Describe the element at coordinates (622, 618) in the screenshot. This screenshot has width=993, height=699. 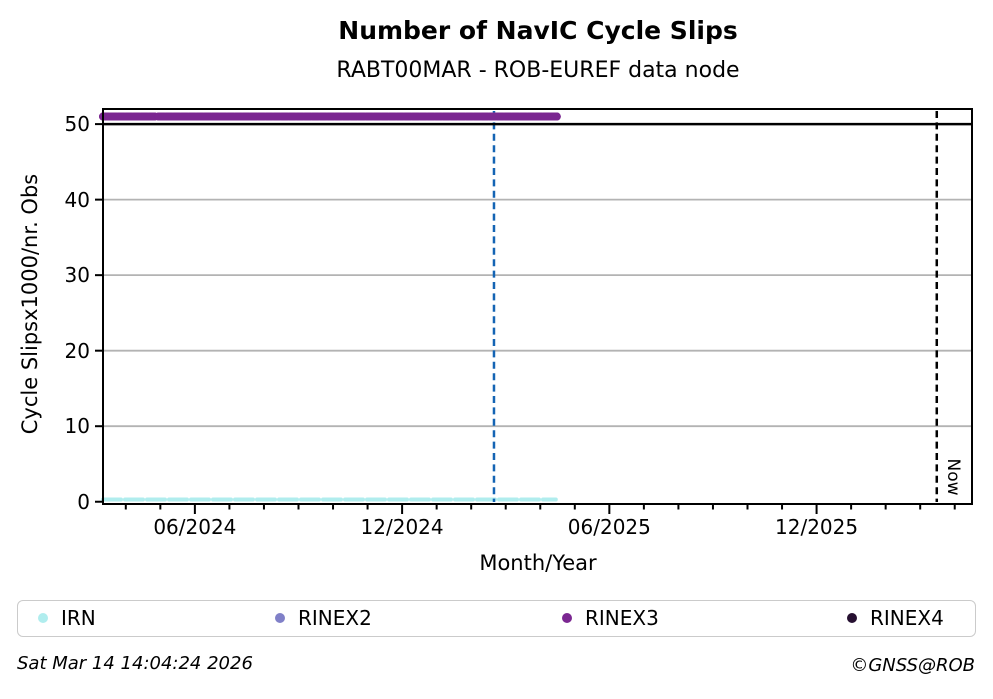
I see `legend-label: RINEX3` at that location.